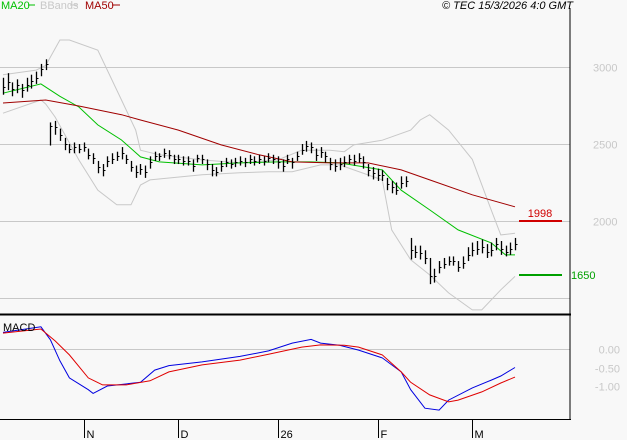 This screenshot has height=440, width=627. What do you see at coordinates (583, 276) in the screenshot?
I see `level-label-1650: 1650` at bounding box center [583, 276].